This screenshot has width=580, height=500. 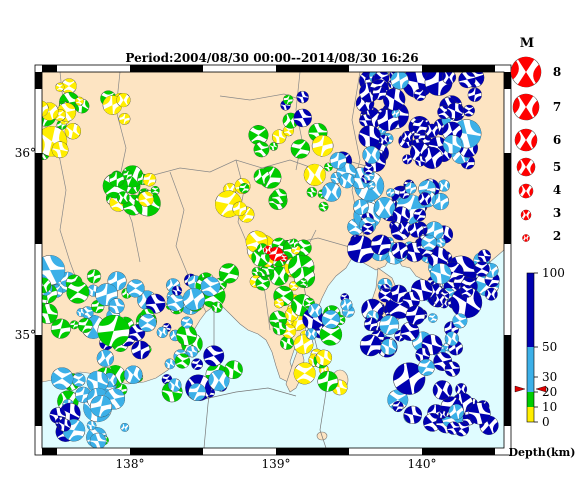 I want to click on depth-tick-10: 10, so click(x=549, y=407).